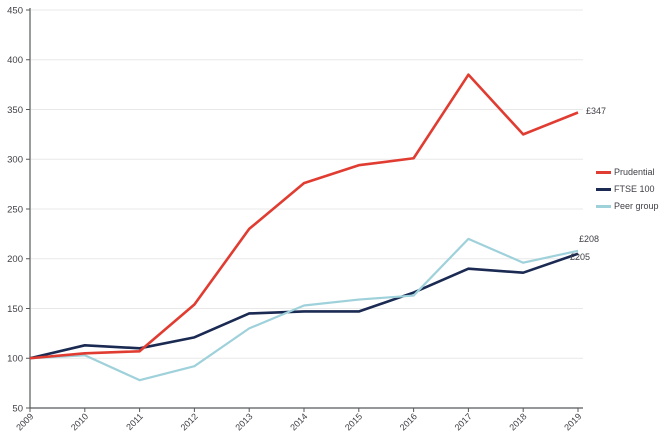  I want to click on y-tick-label: 350, so click(15, 110).